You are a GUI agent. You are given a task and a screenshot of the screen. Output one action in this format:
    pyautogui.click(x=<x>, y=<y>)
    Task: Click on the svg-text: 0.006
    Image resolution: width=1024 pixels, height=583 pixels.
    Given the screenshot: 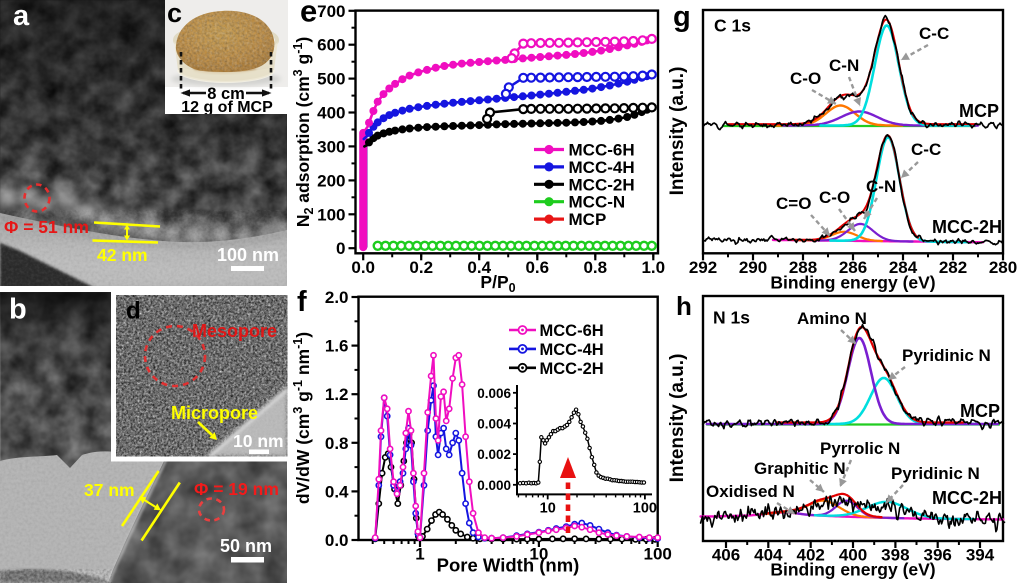 What is the action you would take?
    pyautogui.click(x=494, y=393)
    